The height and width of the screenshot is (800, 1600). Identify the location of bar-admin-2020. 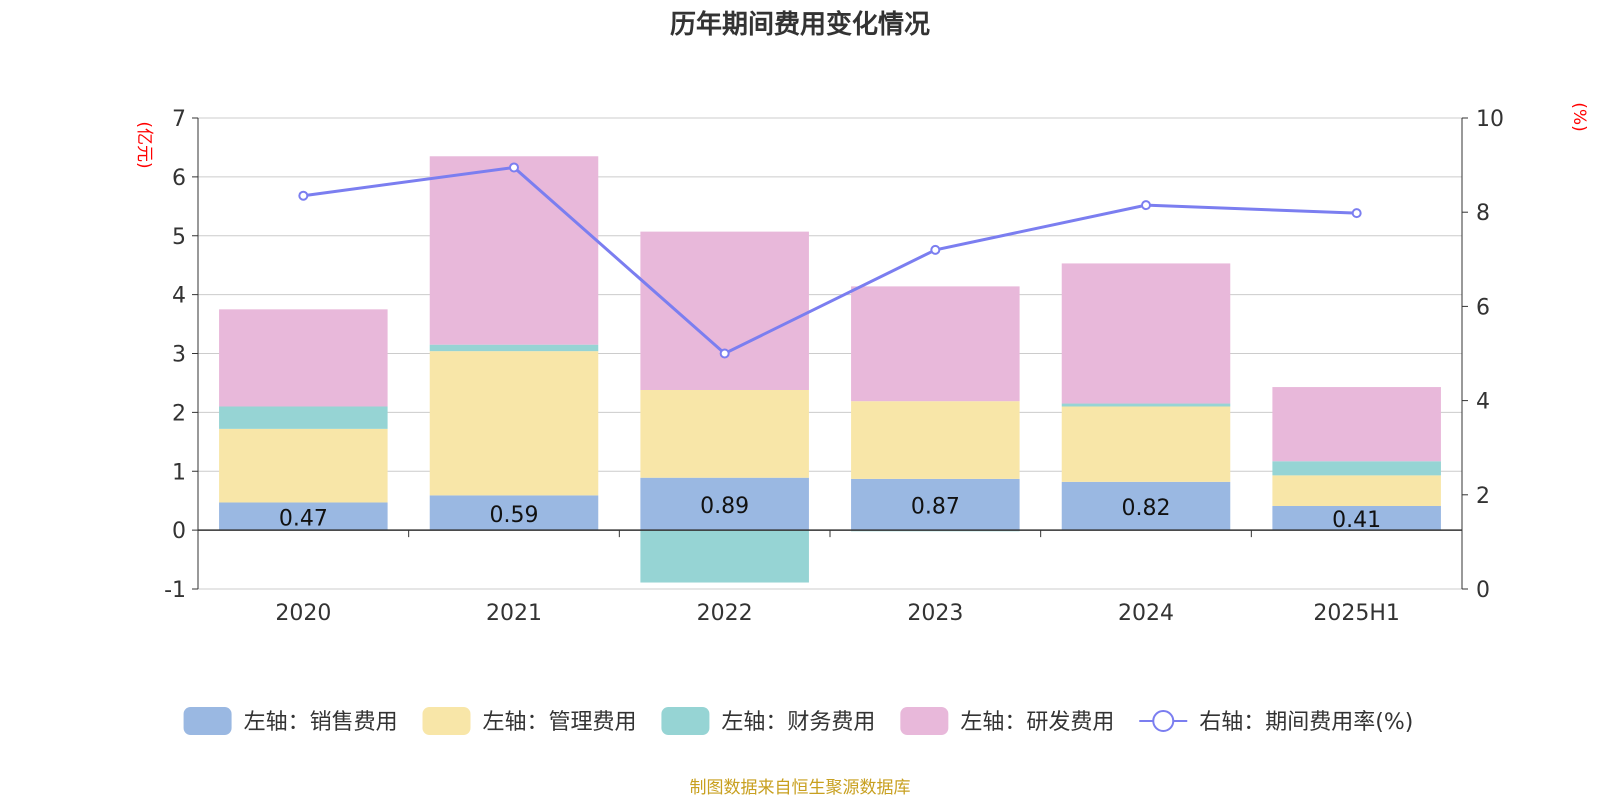
(303, 465).